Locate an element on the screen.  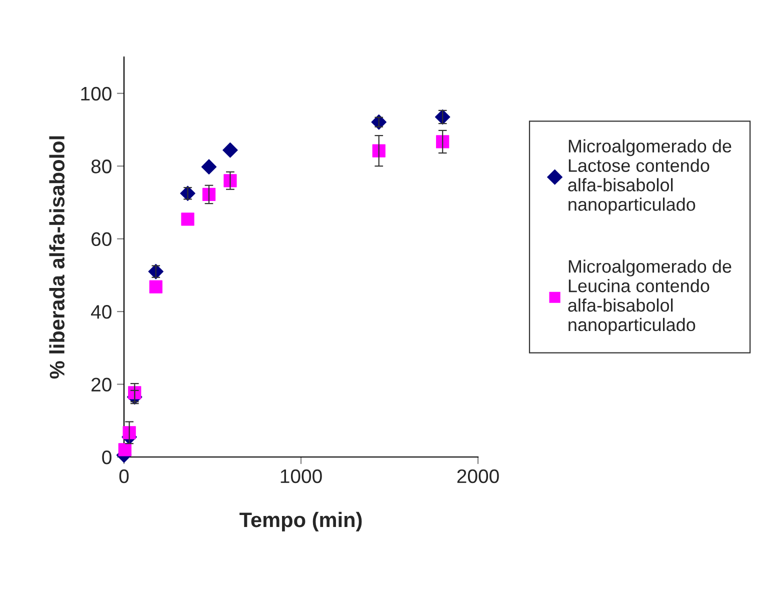
y-tick-label: 60 is located at coordinates (102, 239).